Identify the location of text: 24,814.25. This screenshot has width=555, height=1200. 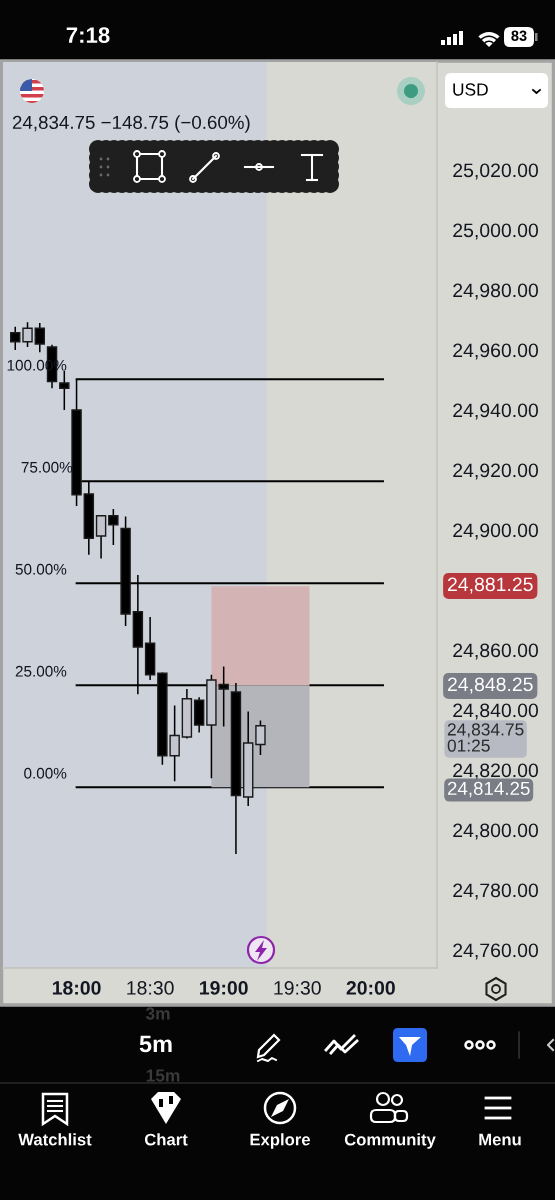
(488, 789).